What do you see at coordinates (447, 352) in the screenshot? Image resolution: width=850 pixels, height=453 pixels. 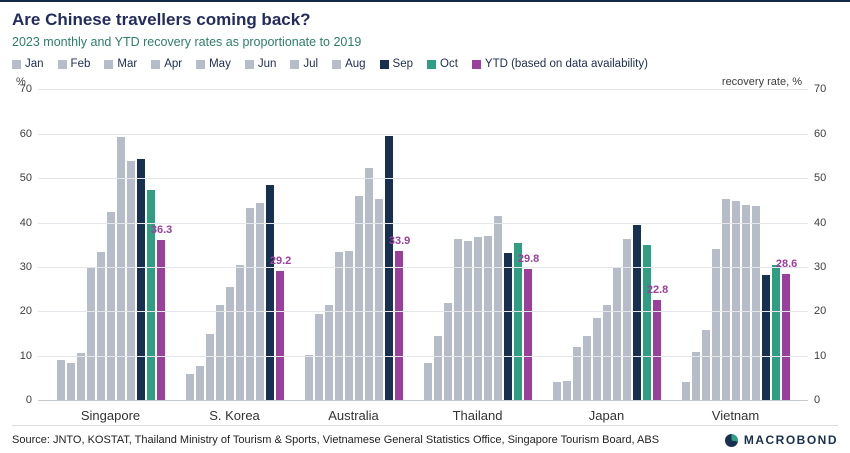 I see `bar-thailand-mar` at bounding box center [447, 352].